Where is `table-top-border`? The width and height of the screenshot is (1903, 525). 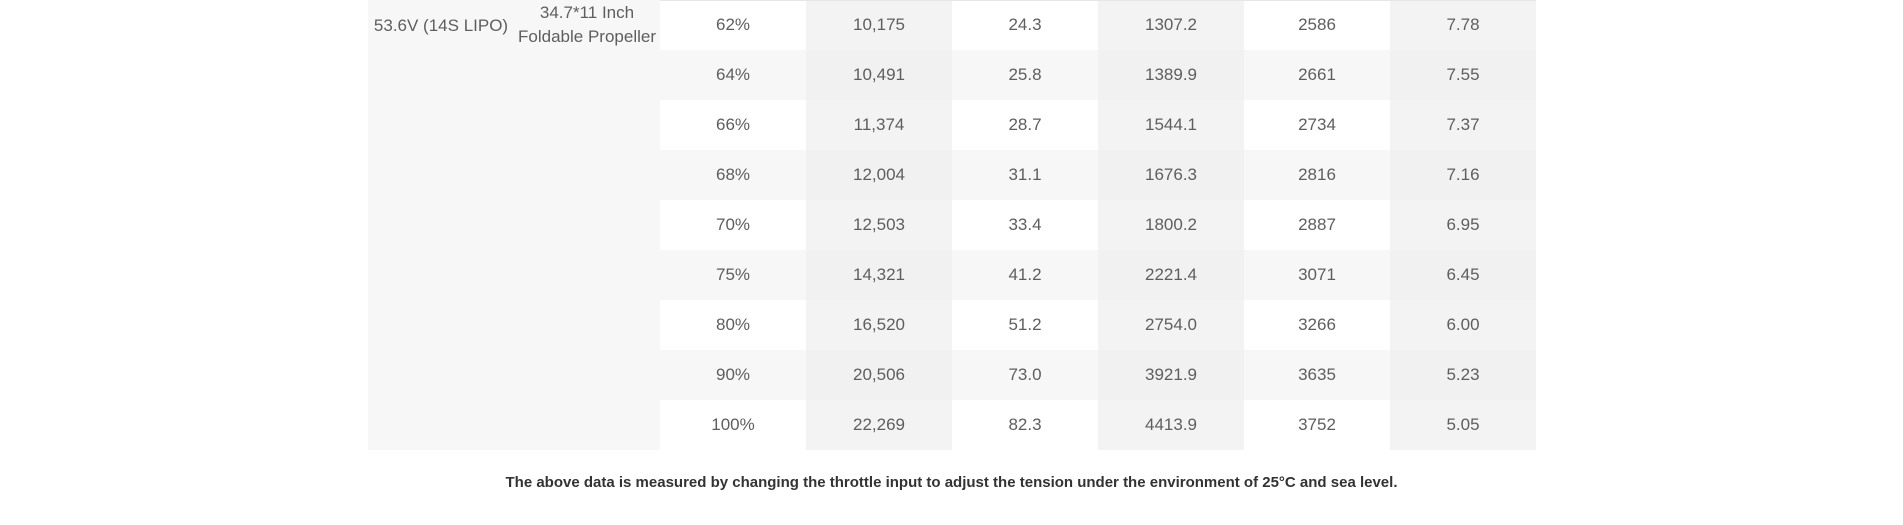
table-top-border is located at coordinates (1098, 0).